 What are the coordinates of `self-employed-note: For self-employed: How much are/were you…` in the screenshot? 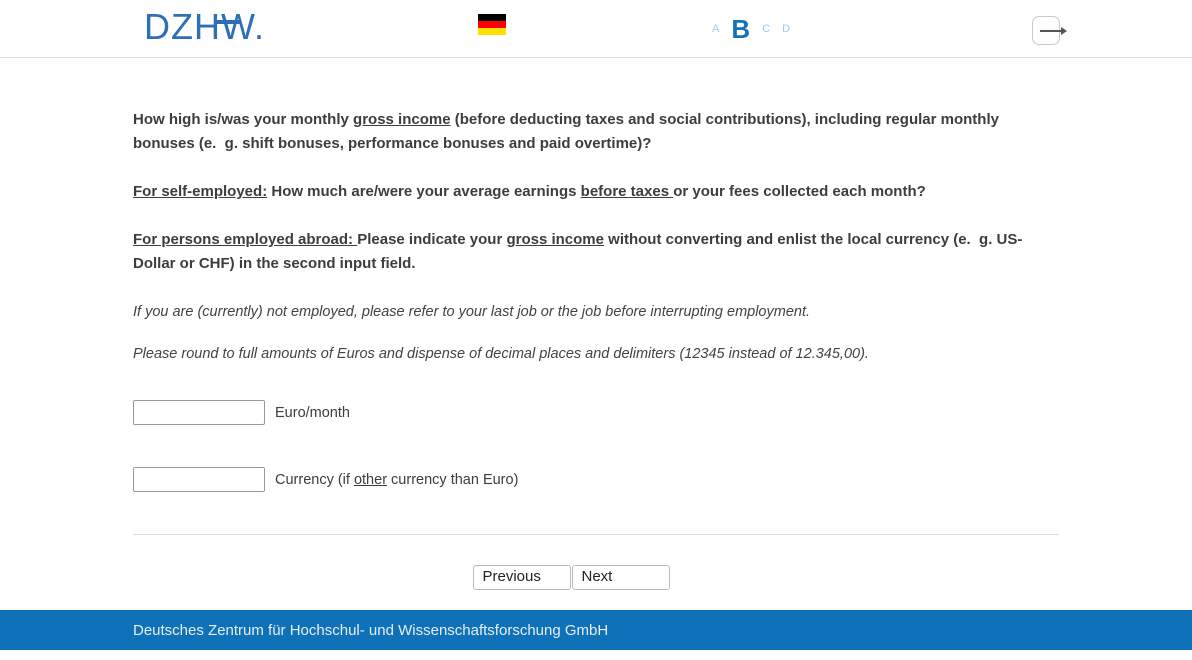 It's located at (529, 191).